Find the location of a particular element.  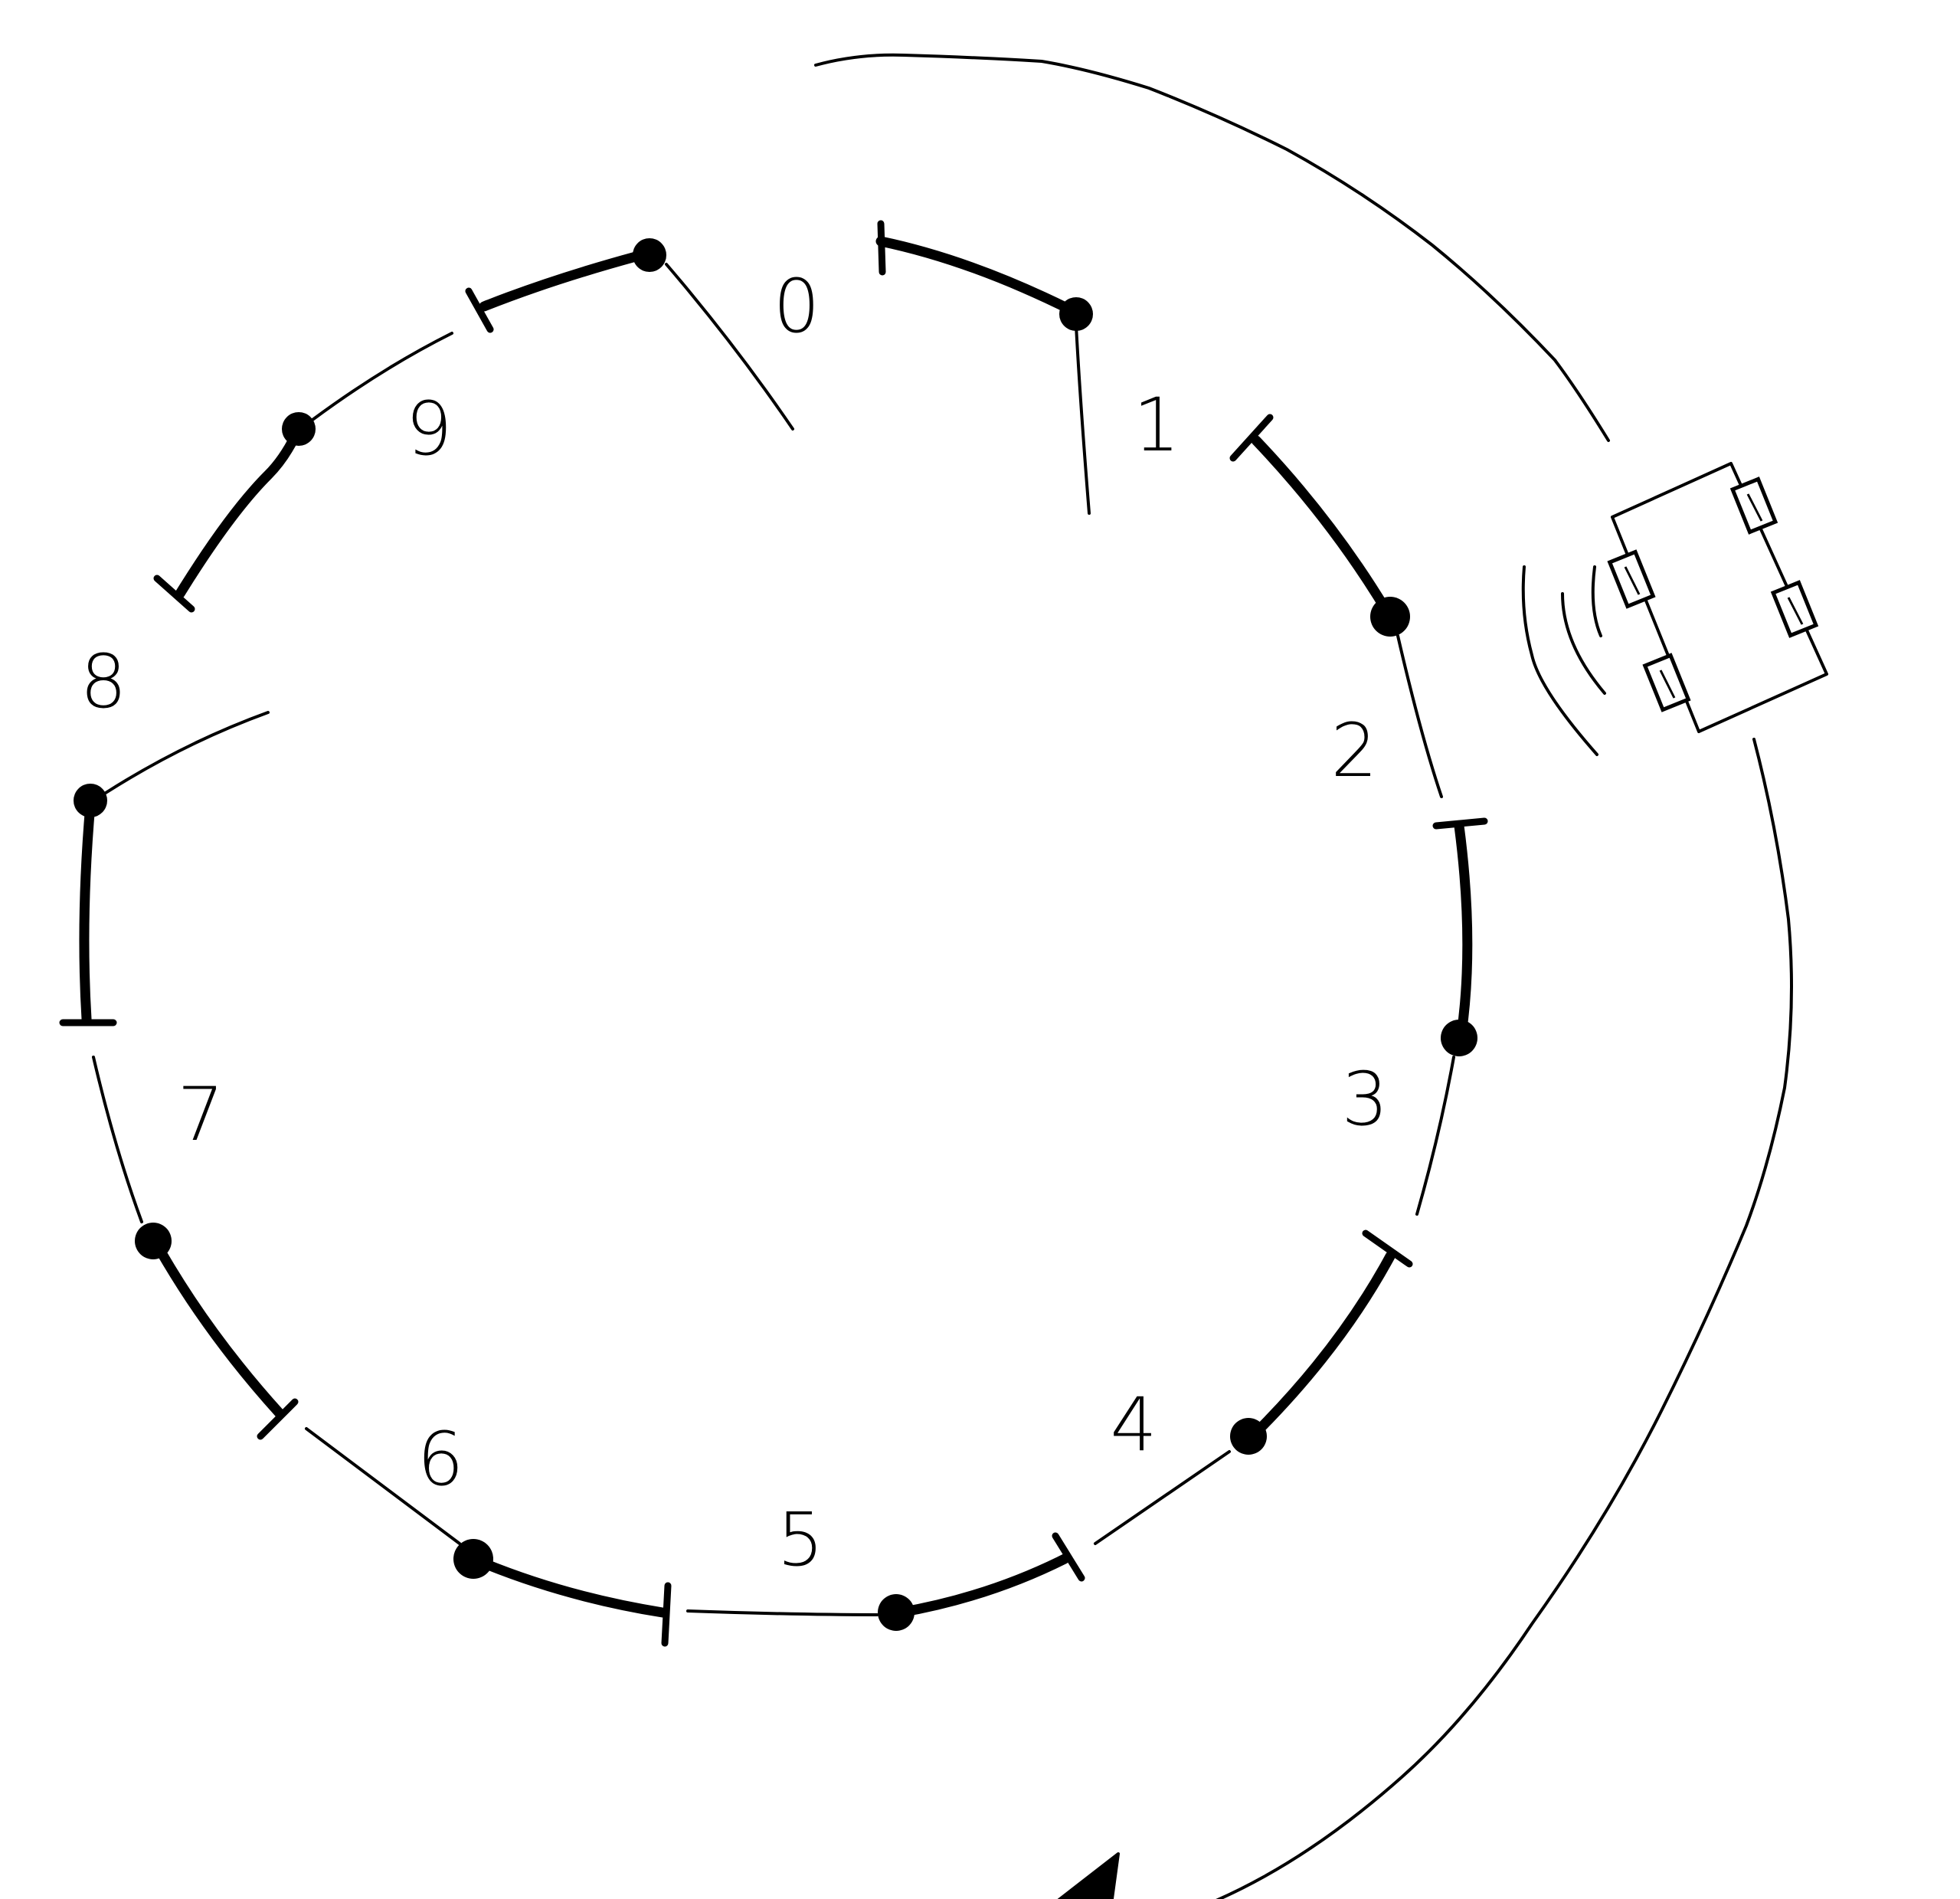

segment-label-0: 0 is located at coordinates (796, 306).